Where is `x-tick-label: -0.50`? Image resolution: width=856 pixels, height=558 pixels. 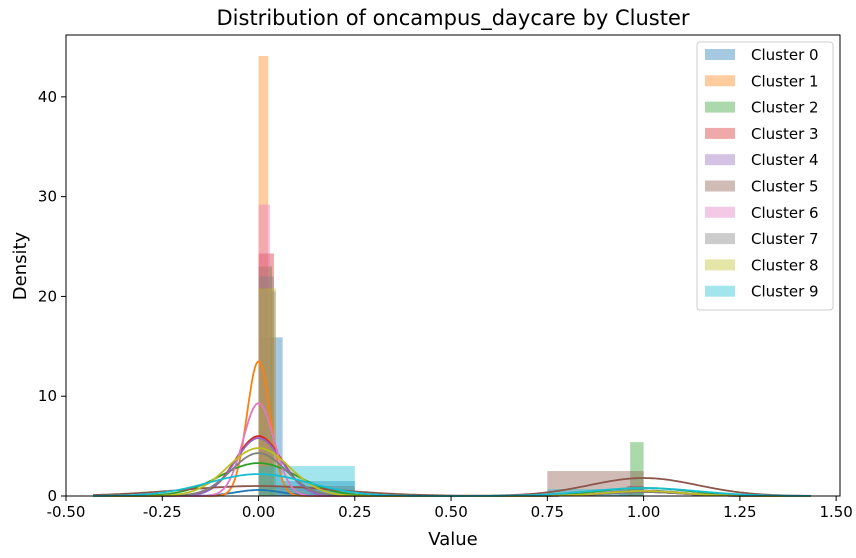 x-tick-label: -0.50 is located at coordinates (66, 512).